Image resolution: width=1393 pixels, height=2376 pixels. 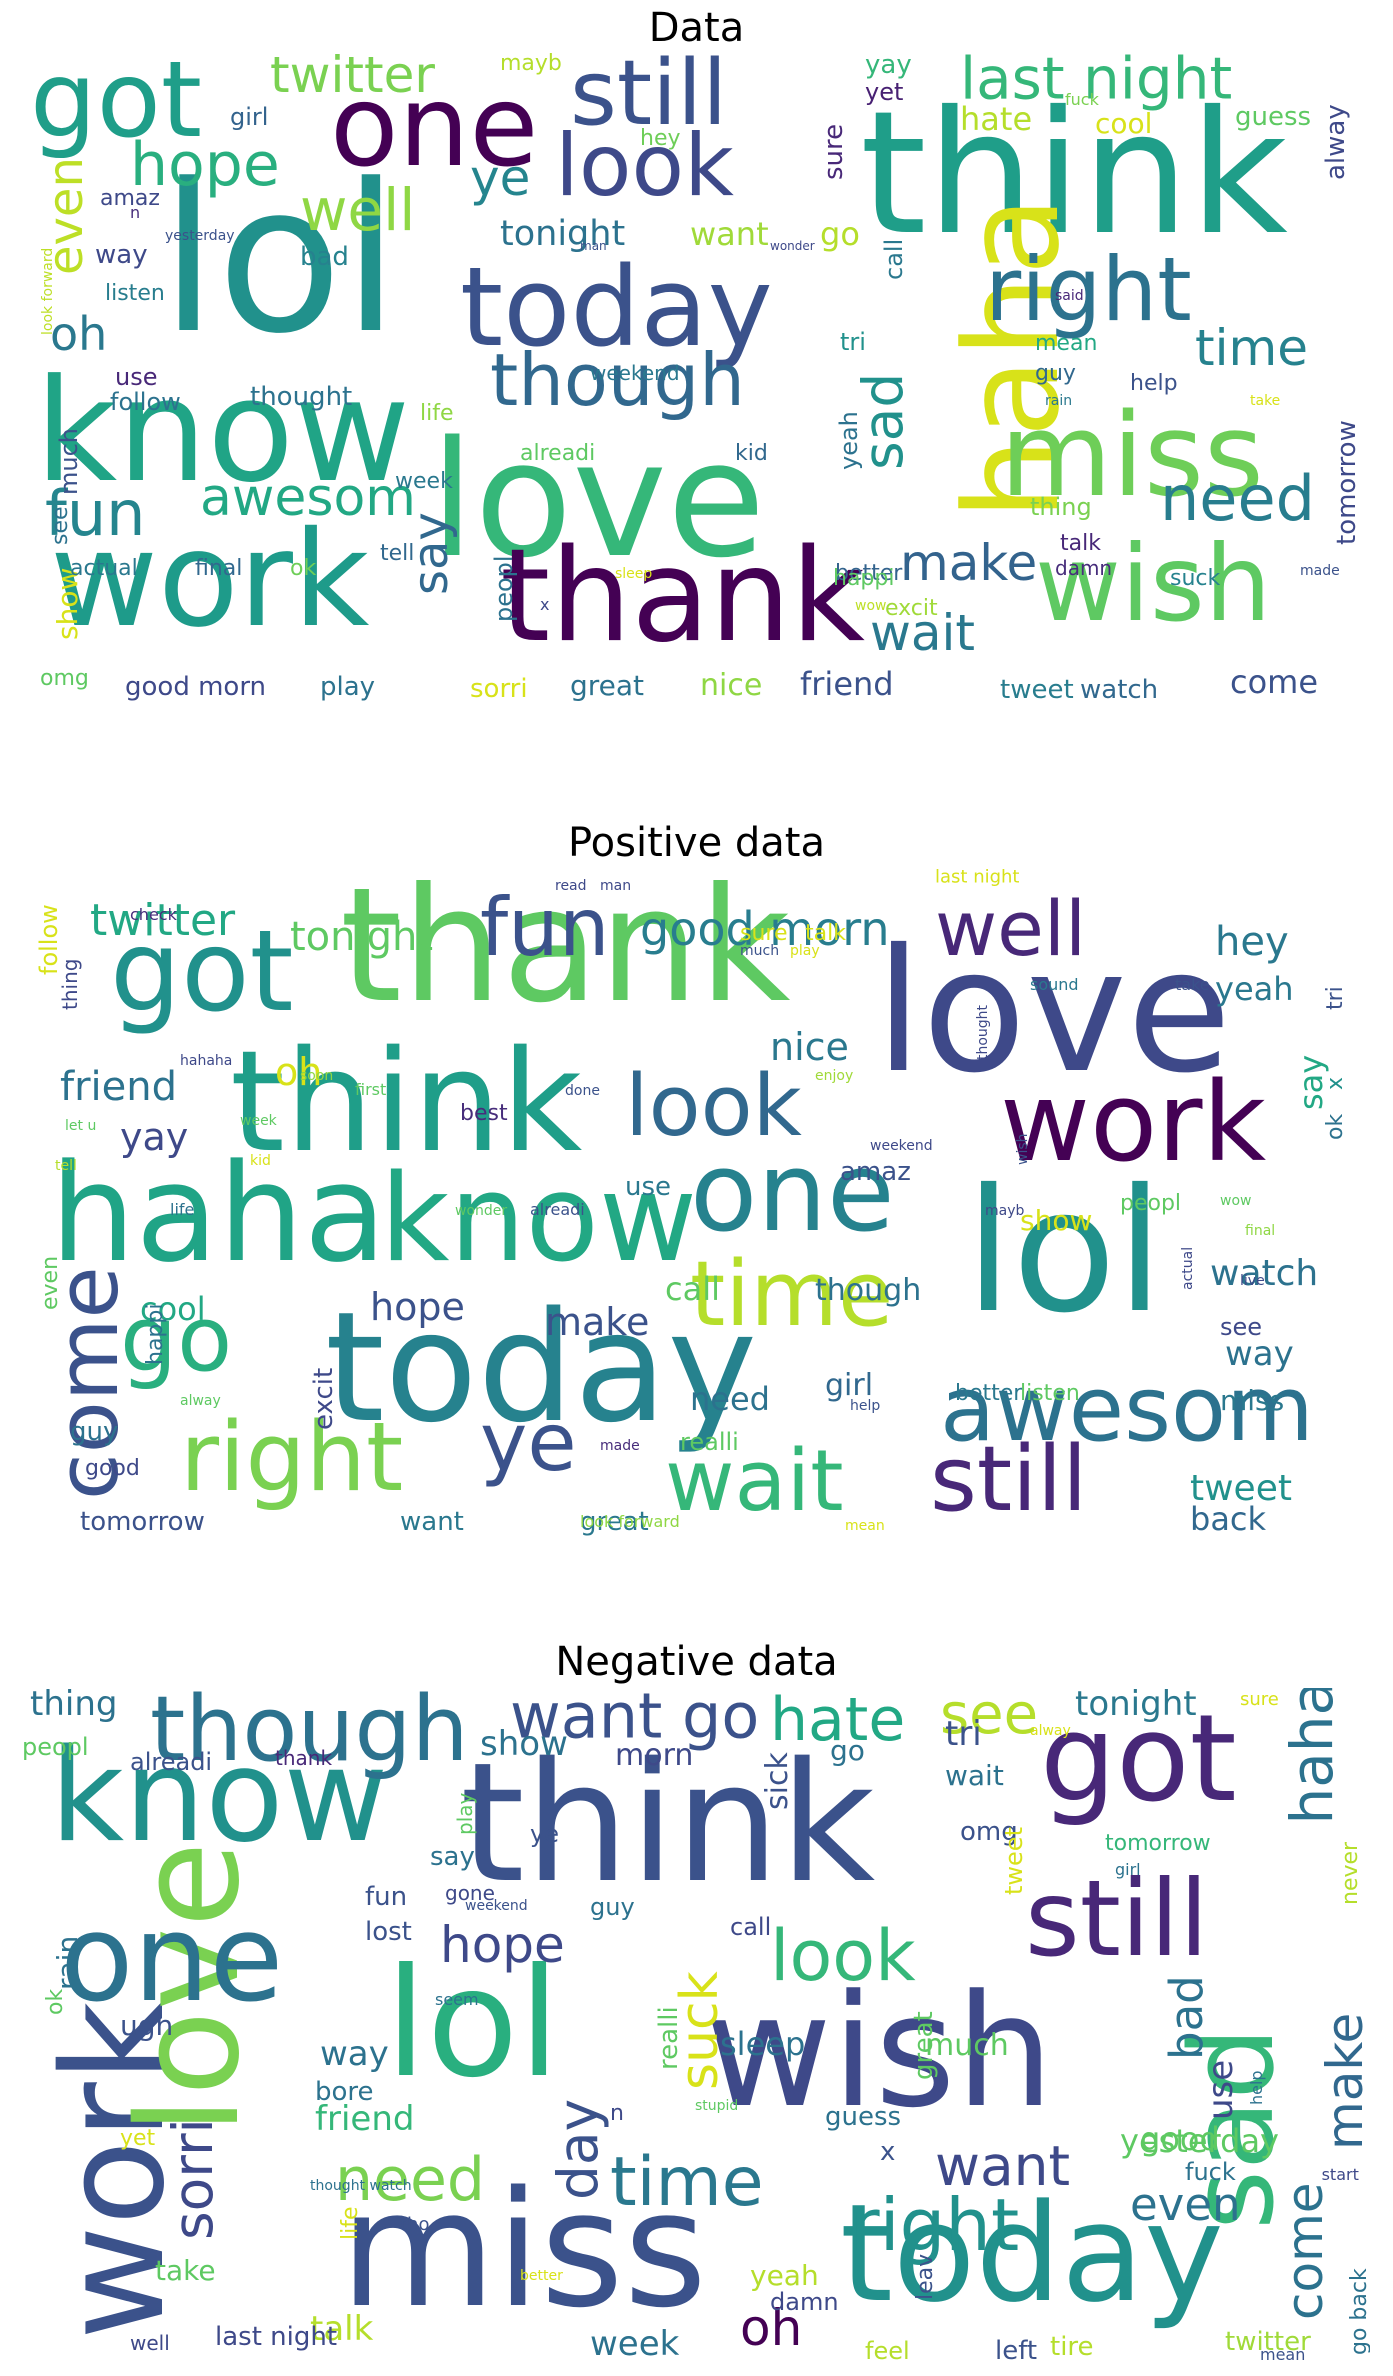 What do you see at coordinates (875, 1172) in the screenshot?
I see `word-amaz: amaz` at bounding box center [875, 1172].